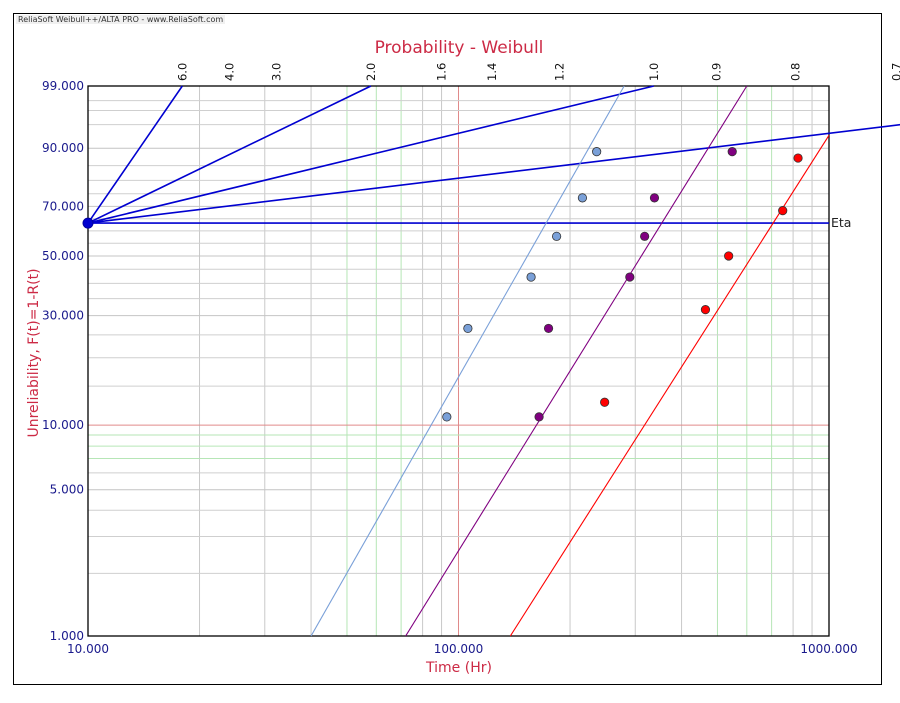 The image size is (900, 703). What do you see at coordinates (492, 72) in the screenshot?
I see `beta-tick-label: 1.4` at bounding box center [492, 72].